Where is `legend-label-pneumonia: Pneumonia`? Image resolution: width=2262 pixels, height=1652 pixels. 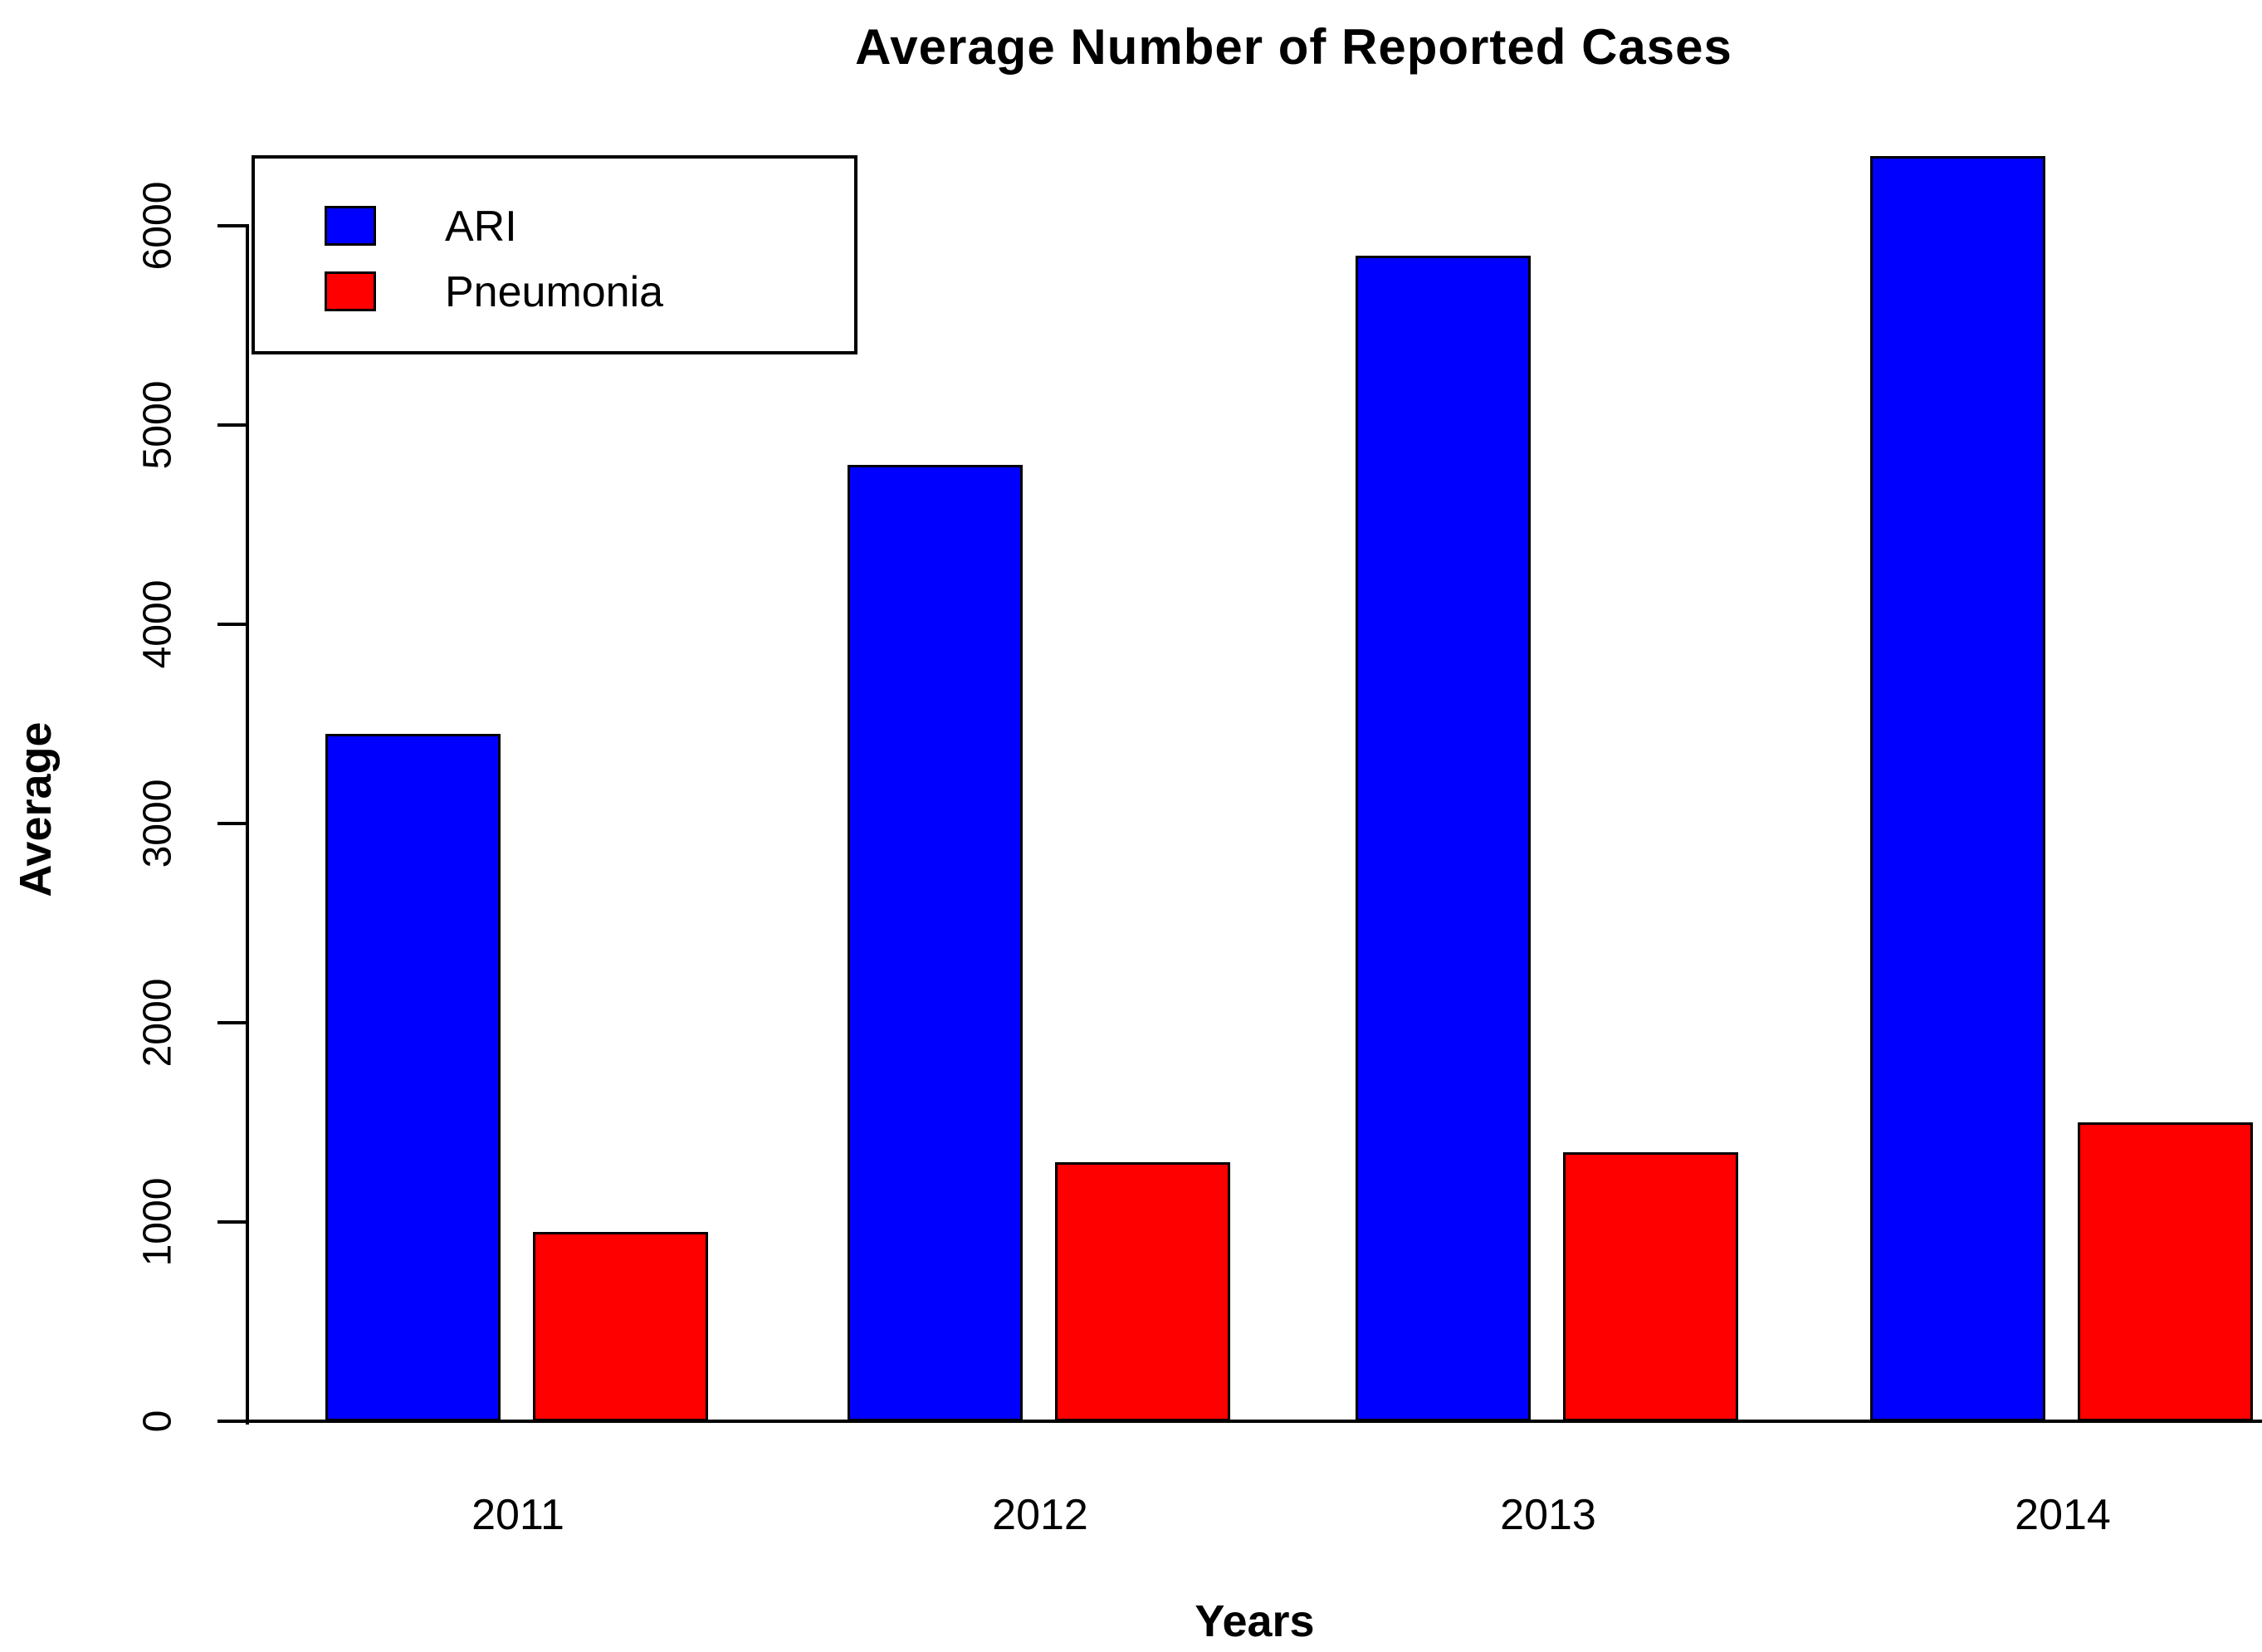
legend-label-pneumonia: Pneumonia is located at coordinates (554, 291).